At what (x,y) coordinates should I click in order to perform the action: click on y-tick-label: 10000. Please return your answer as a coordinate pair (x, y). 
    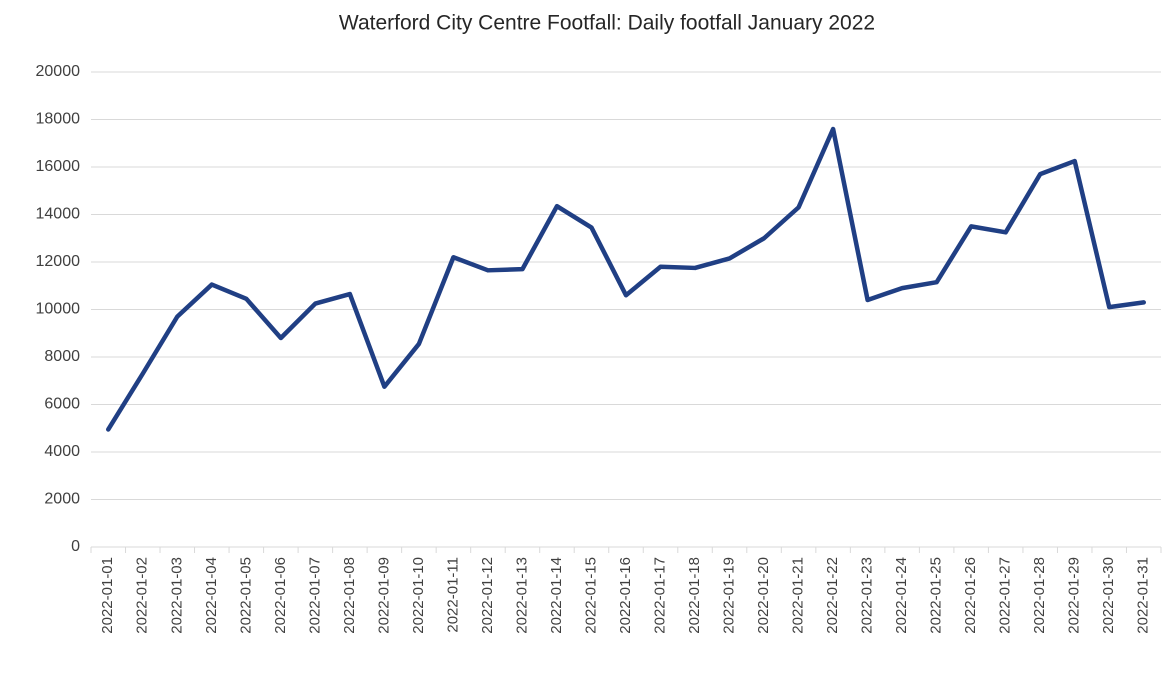
    Looking at the image, I should click on (58, 309).